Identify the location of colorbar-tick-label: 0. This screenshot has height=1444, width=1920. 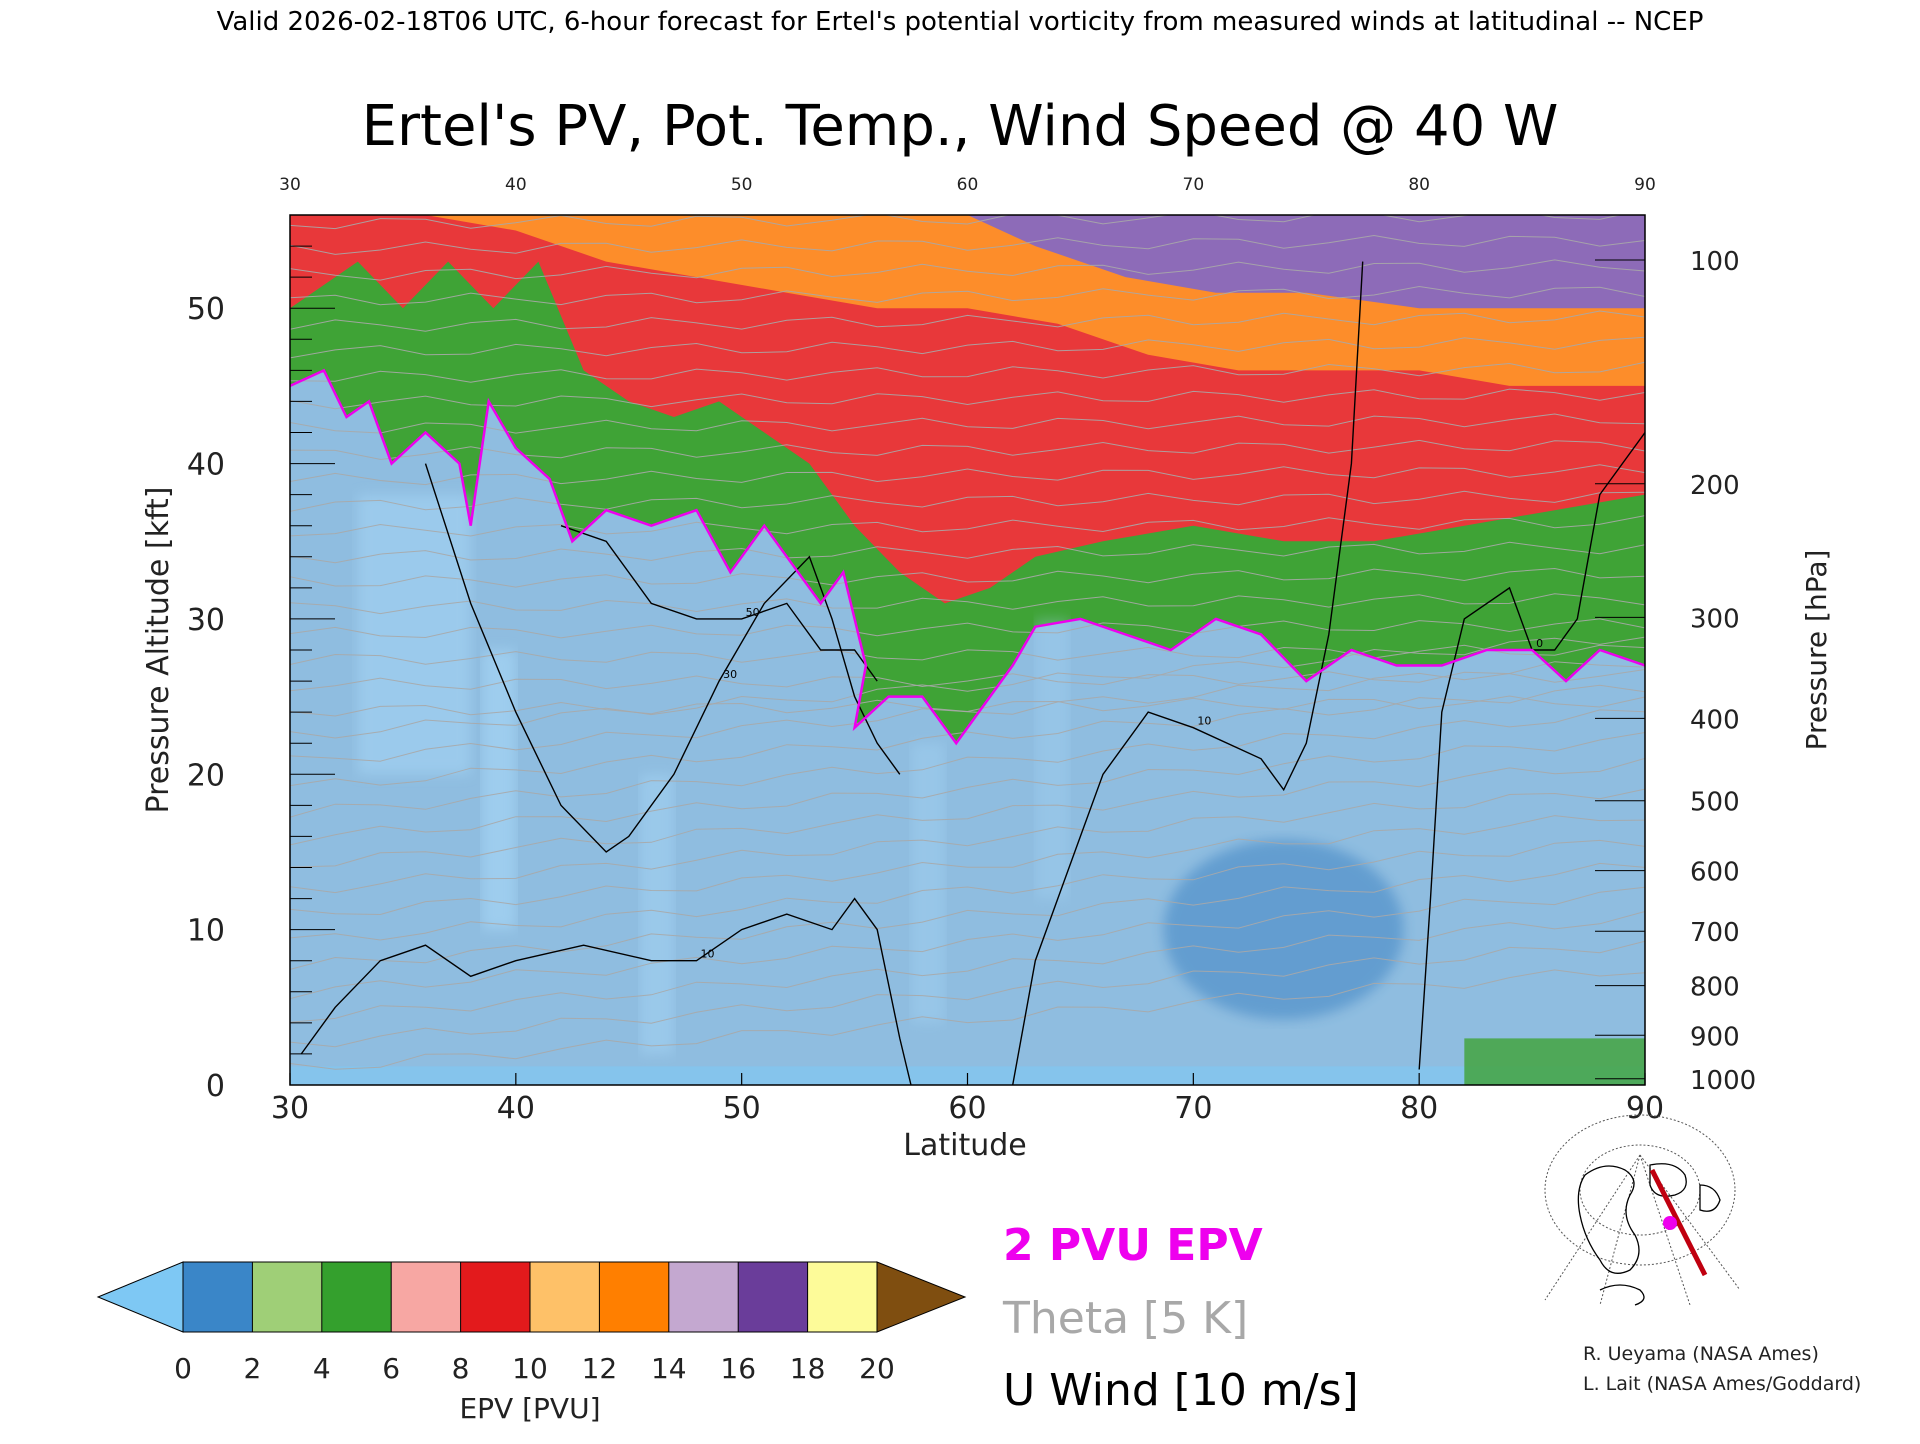
(183, 1368).